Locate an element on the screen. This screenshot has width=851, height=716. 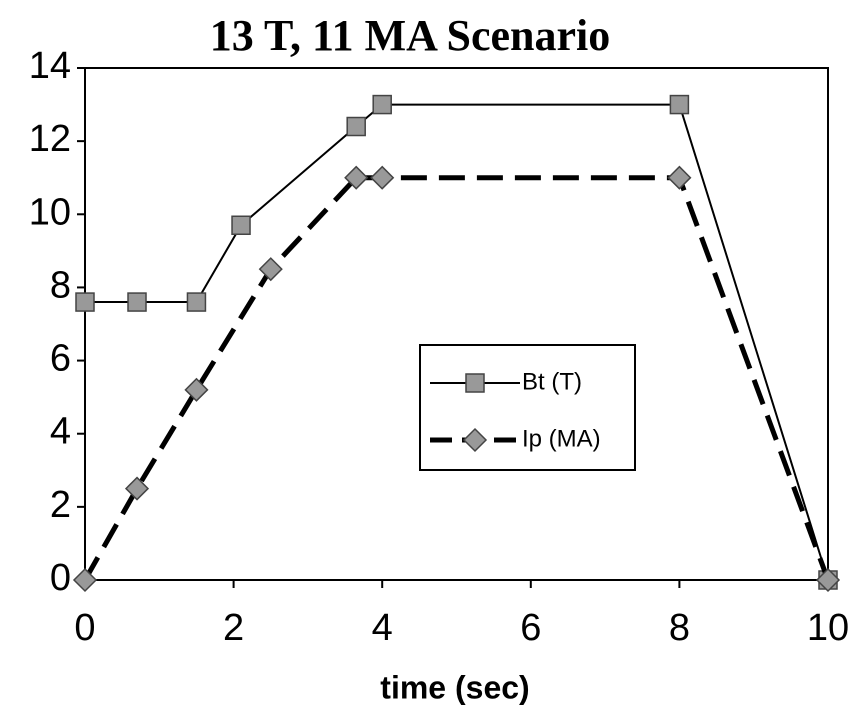
y-tick-label: 6 is located at coordinates (60, 359).